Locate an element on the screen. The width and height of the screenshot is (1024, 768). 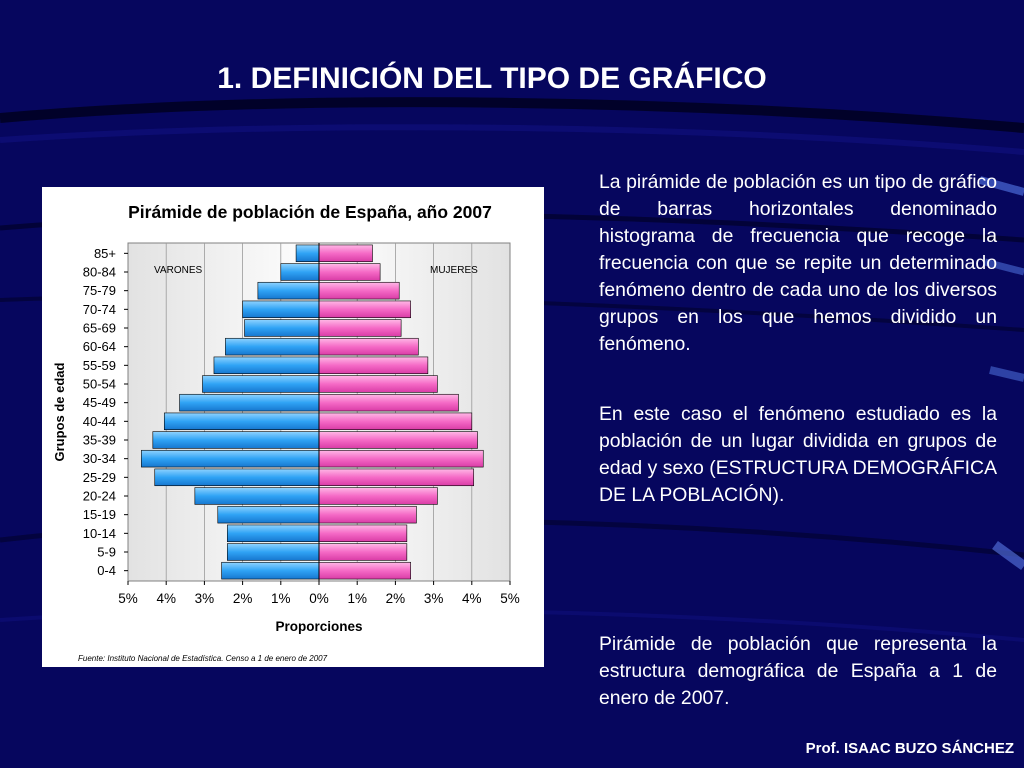
y-tick-label: 45-49 is located at coordinates (99, 402).